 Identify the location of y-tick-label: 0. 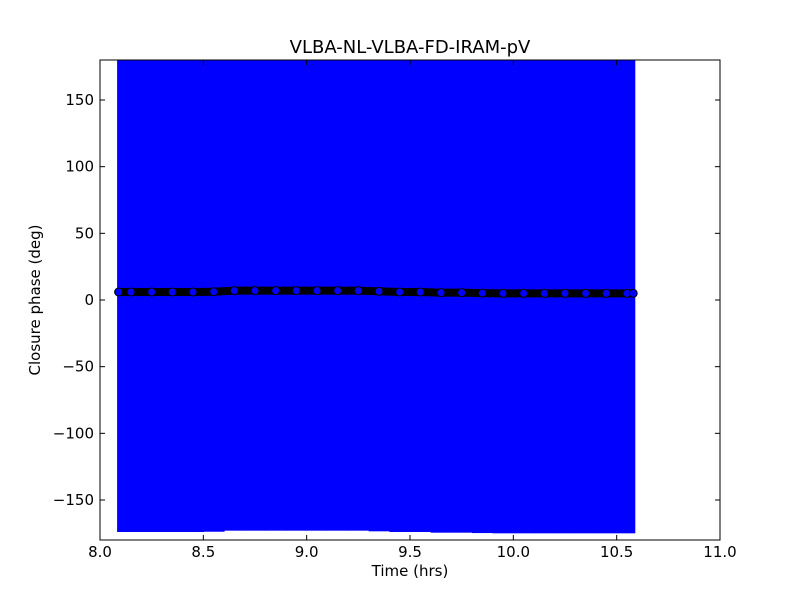
(89, 300).